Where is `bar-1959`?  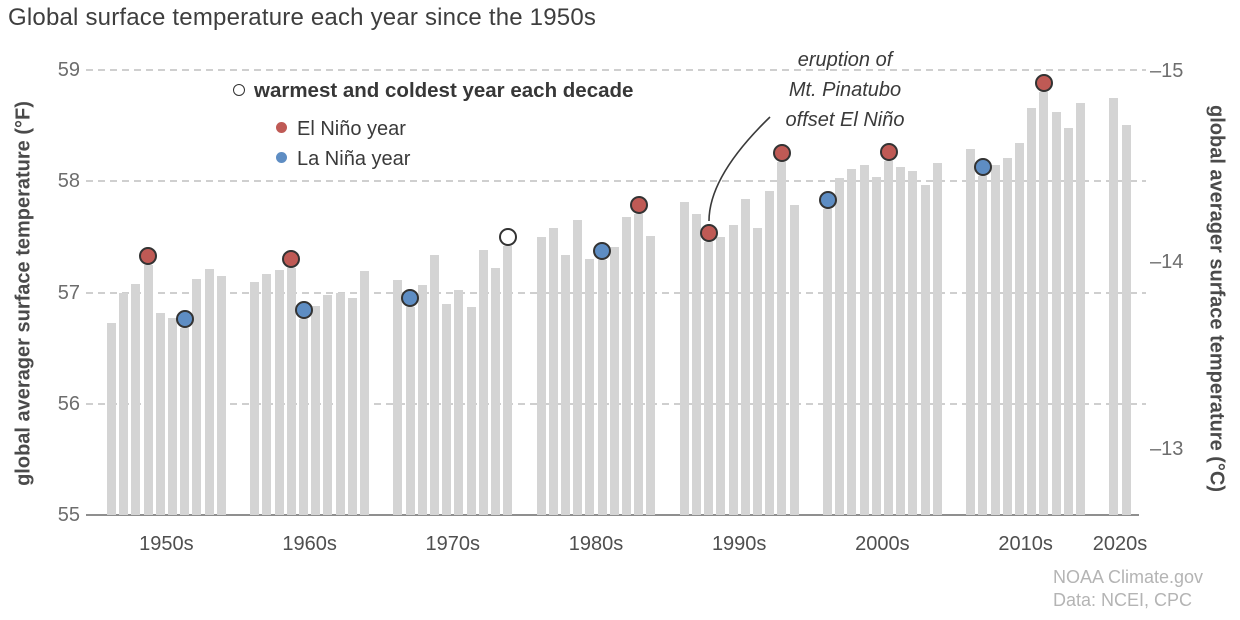 bar-1959 is located at coordinates (221, 395).